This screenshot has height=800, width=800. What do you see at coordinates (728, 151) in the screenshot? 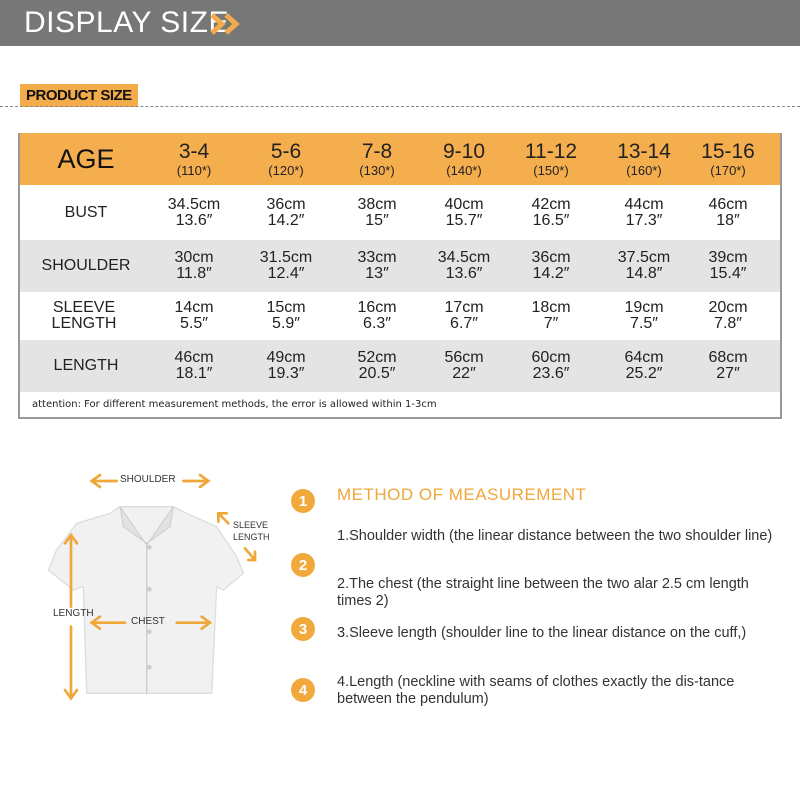
I see `age-range: 15-16` at bounding box center [728, 151].